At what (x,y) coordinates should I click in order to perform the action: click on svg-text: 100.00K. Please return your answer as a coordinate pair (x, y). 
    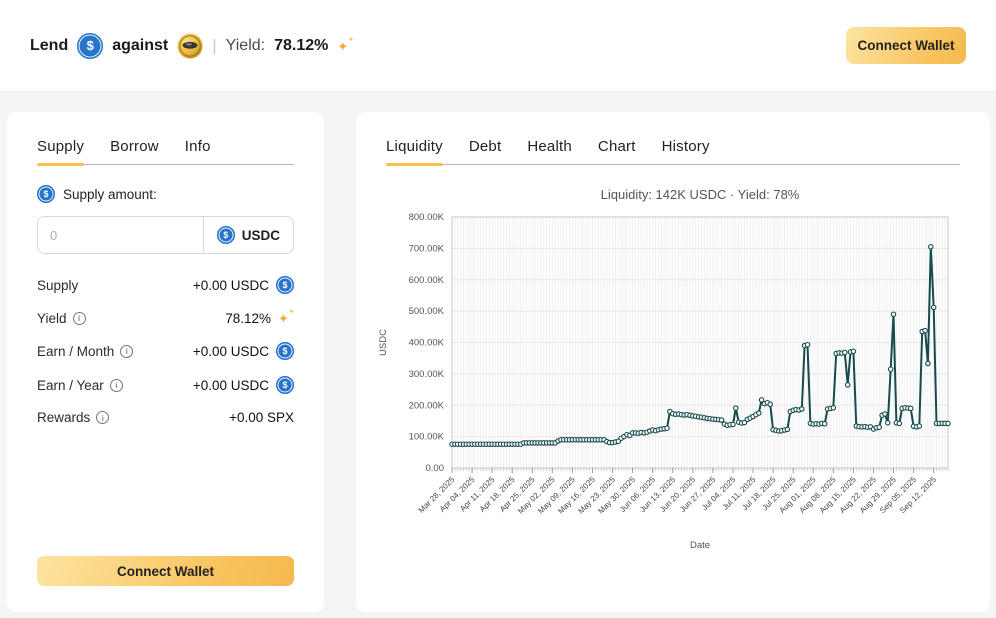
    Looking at the image, I should click on (427, 437).